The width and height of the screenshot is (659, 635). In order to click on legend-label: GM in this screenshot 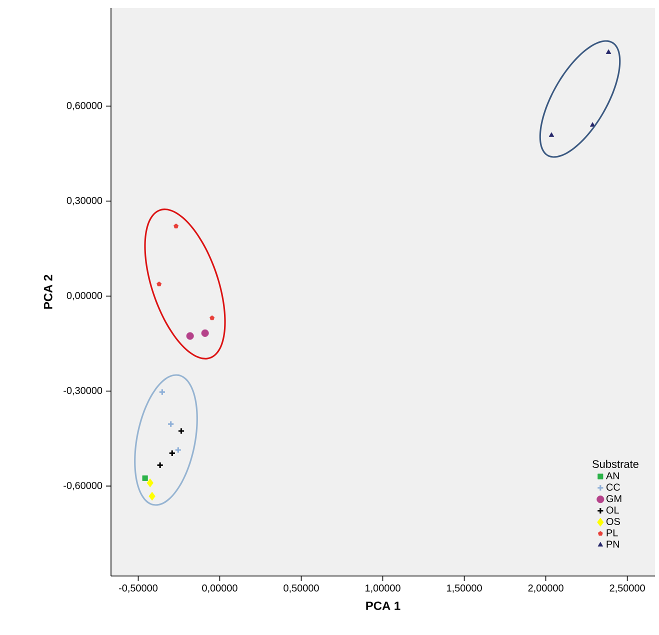, I will do `click(614, 498)`.